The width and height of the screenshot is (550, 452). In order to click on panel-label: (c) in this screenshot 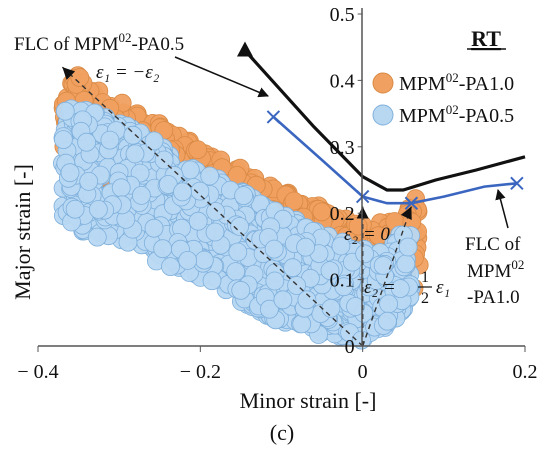, I will do `click(282, 432)`.